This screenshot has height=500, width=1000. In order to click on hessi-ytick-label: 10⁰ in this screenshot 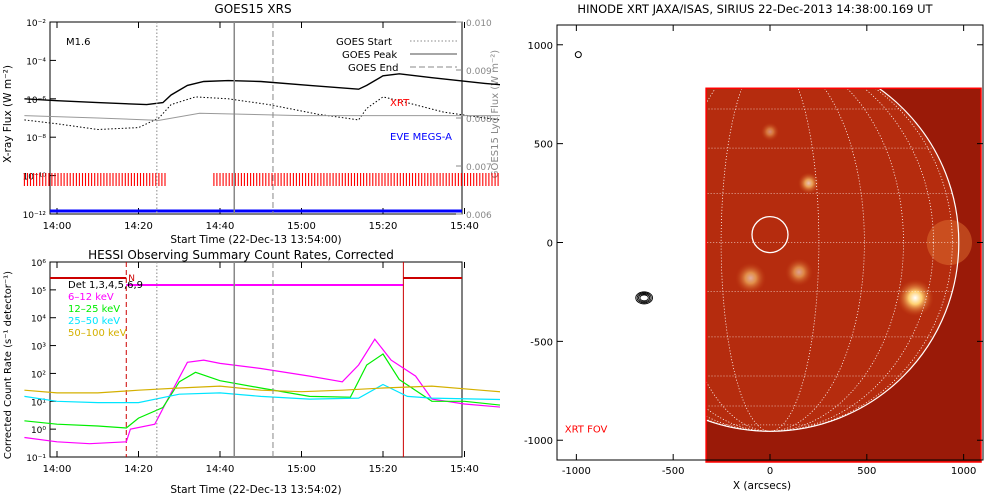, I will do `click(38, 431)`.